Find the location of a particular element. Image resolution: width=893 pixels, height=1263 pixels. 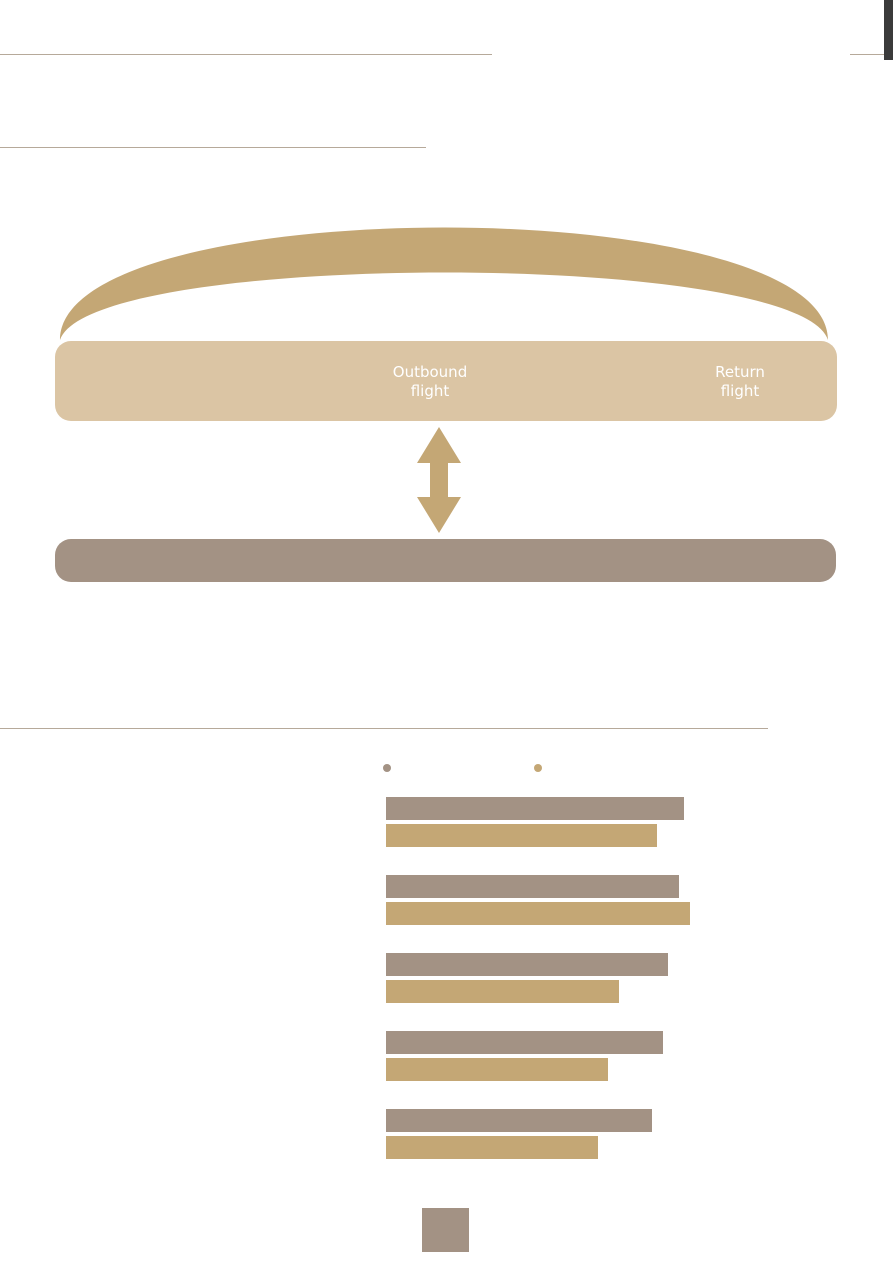

flight-band: Outbound flight Return flight is located at coordinates (446, 381).